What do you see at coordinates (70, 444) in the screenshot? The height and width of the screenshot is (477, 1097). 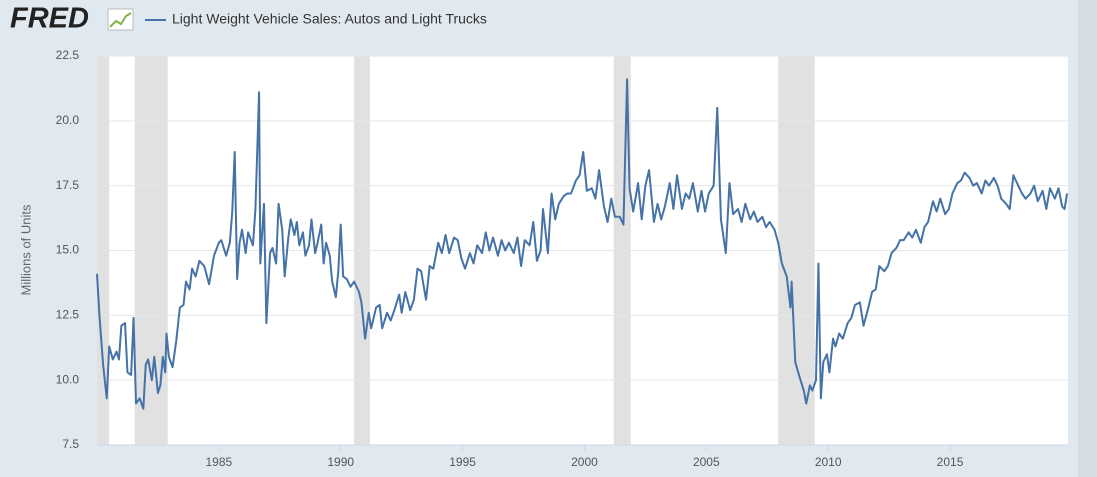 I see `y-tick-label: 7.5` at bounding box center [70, 444].